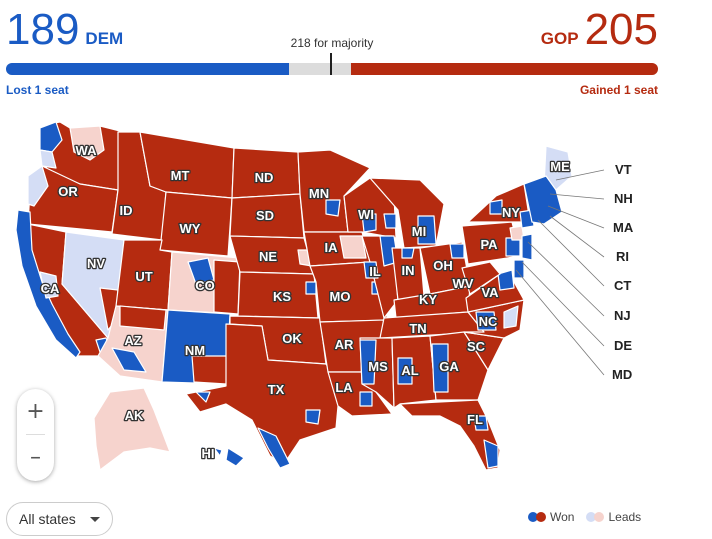 This screenshot has height=539, width=712. I want to click on side-label-vt: VT, so click(623, 169).